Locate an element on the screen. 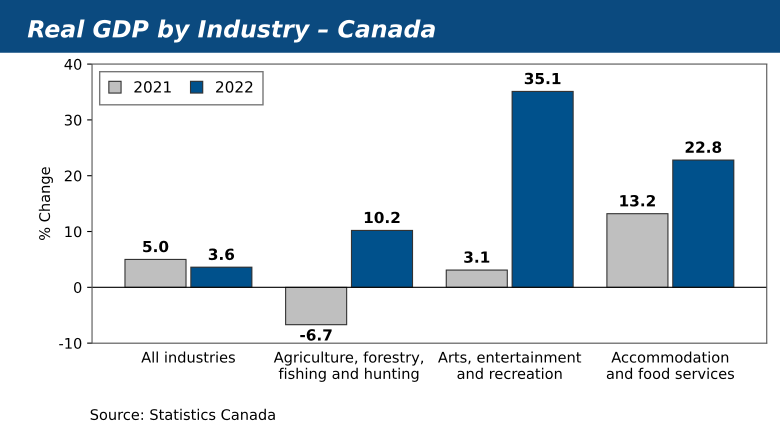 This screenshot has height=436, width=780. data-label: 13.2 is located at coordinates (637, 200).